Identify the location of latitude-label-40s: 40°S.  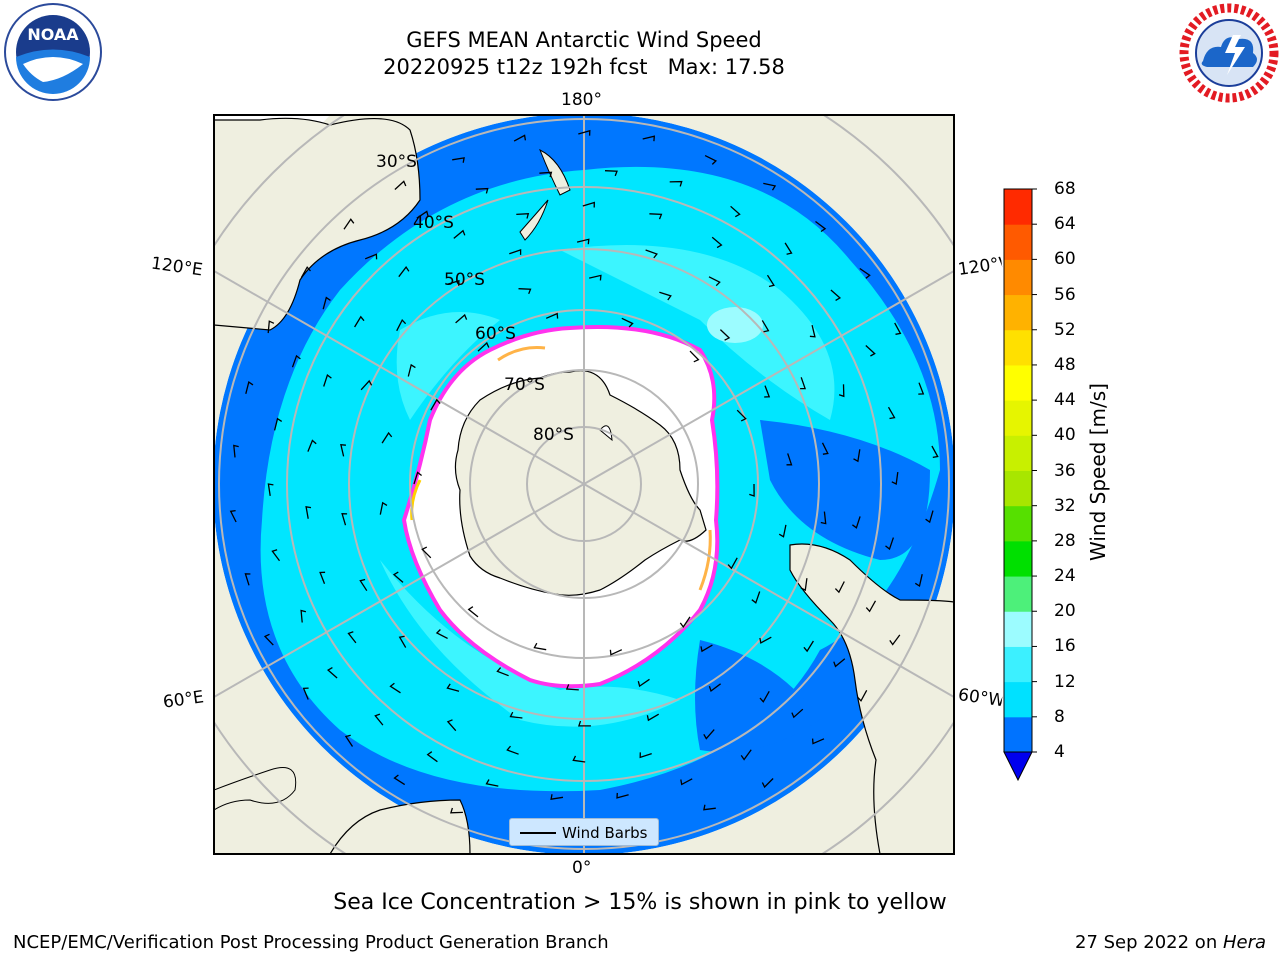
(433, 223).